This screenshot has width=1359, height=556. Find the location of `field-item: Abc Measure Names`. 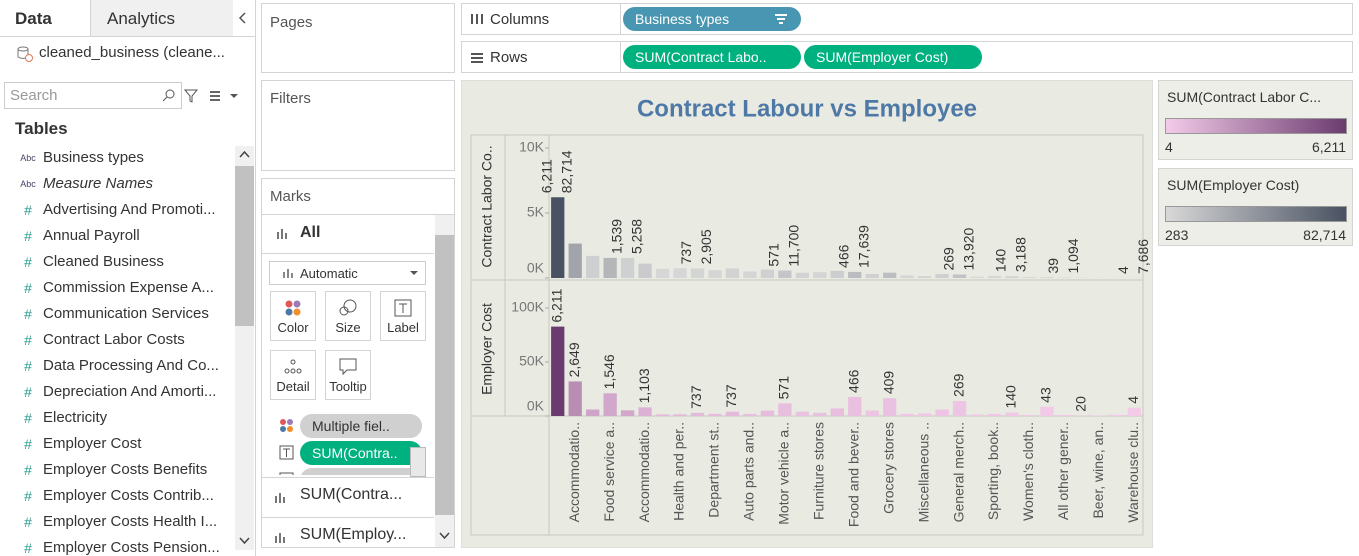

field-item: Abc Measure Names is located at coordinates (116, 184).